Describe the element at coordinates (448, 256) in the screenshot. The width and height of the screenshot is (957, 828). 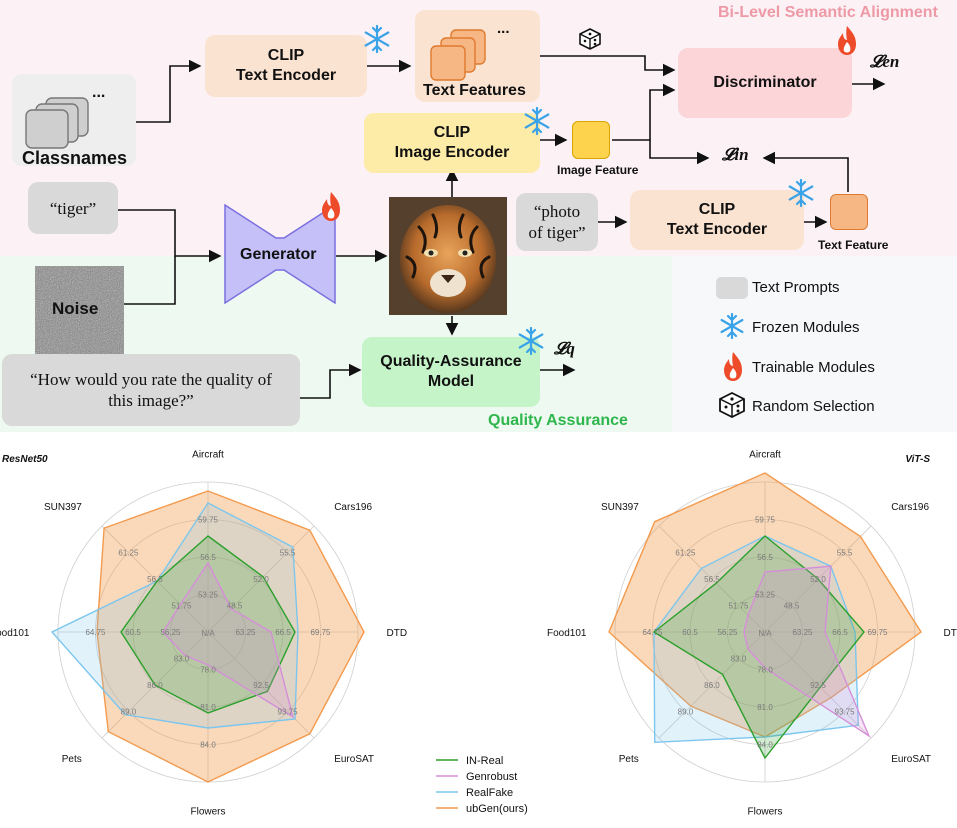
I see `generated-tiger-image` at that location.